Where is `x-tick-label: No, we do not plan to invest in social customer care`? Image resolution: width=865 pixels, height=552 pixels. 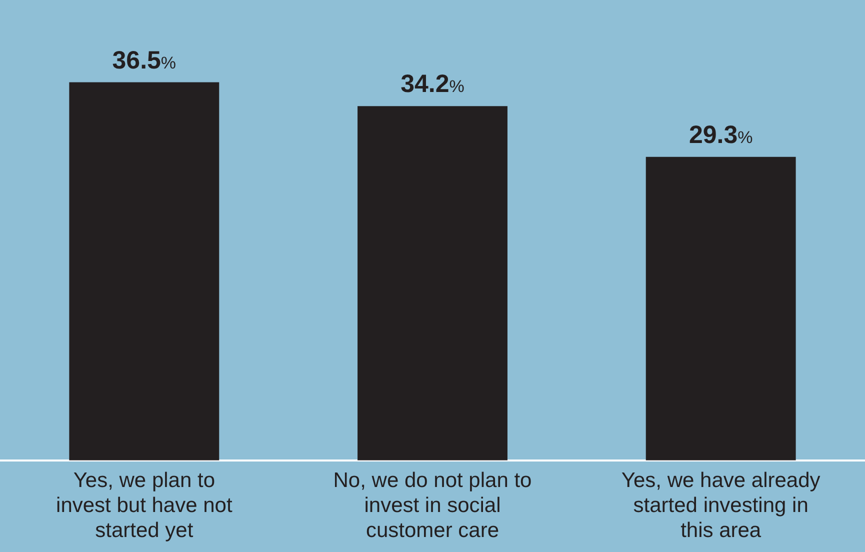
x-tick-label: No, we do not plan to invest in social customer care is located at coordinates (432, 505).